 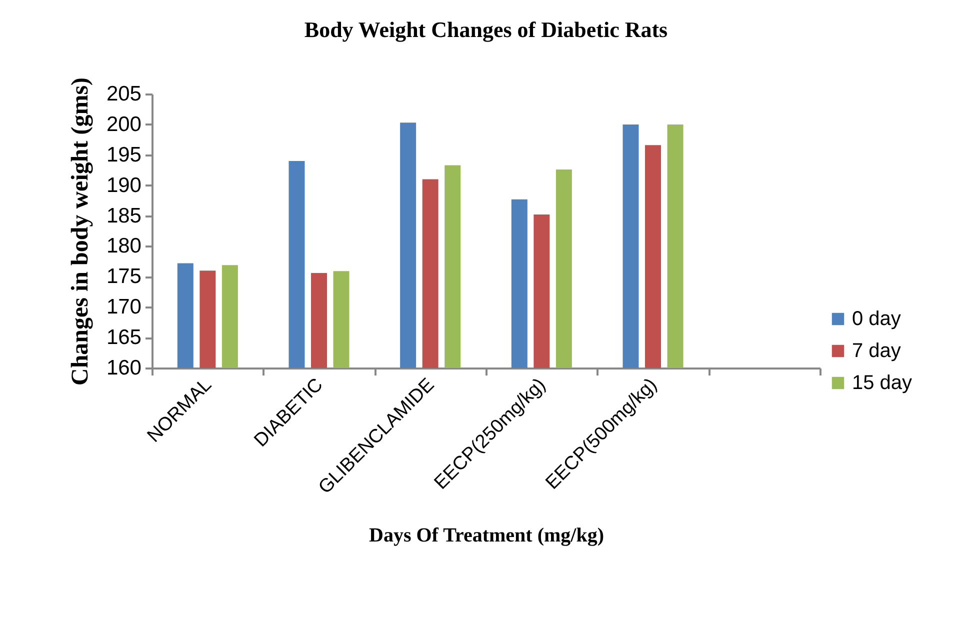 I want to click on chart-title: Body Weight Changes of Diabetic Rats, so click(x=486, y=29).